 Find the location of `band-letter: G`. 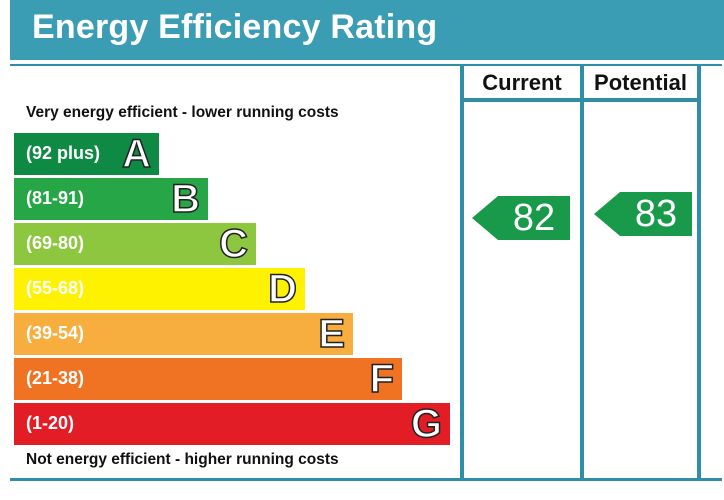

band-letter: G is located at coordinates (426, 424).